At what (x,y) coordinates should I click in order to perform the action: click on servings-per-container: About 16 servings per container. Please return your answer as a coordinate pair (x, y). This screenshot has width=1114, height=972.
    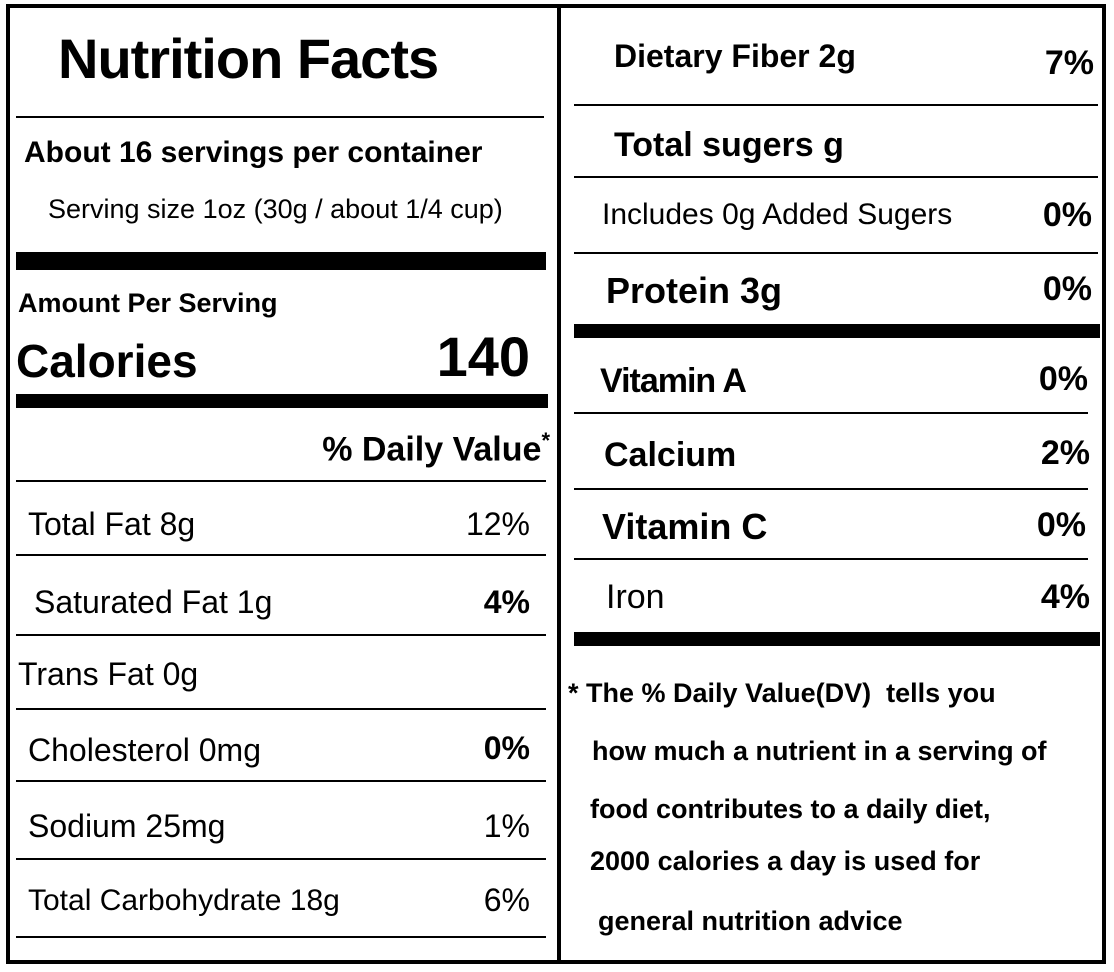
    Looking at the image, I should click on (253, 152).